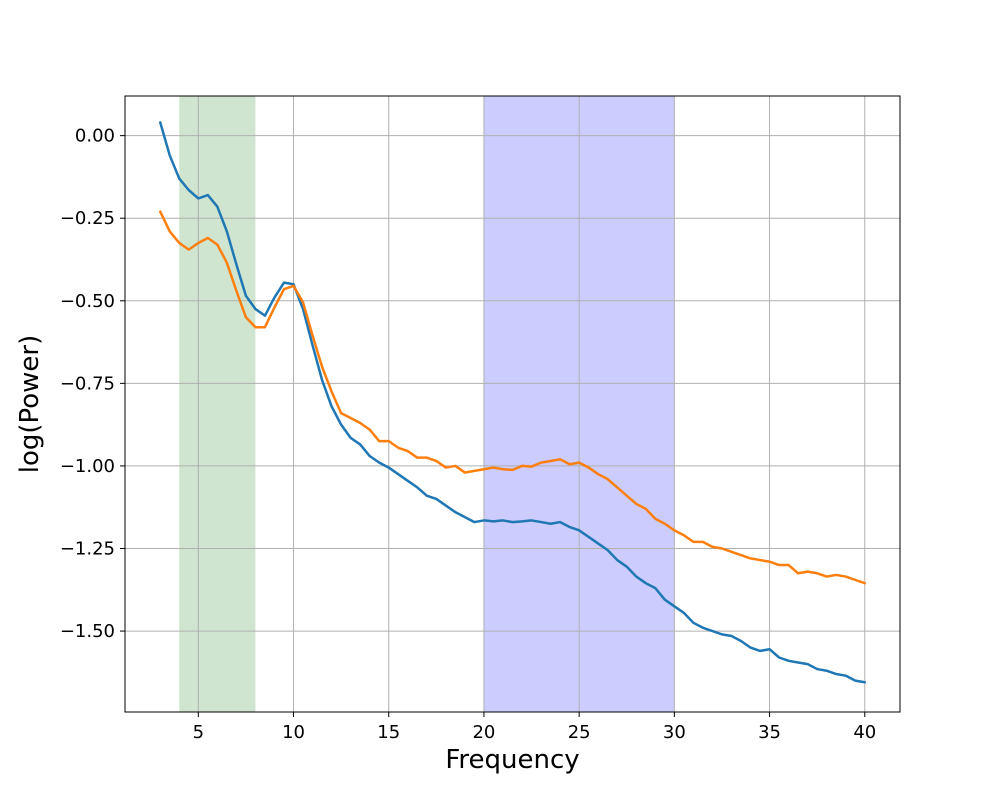 This screenshot has height=800, width=1000. I want to click on x-tick-label: 20, so click(483, 732).